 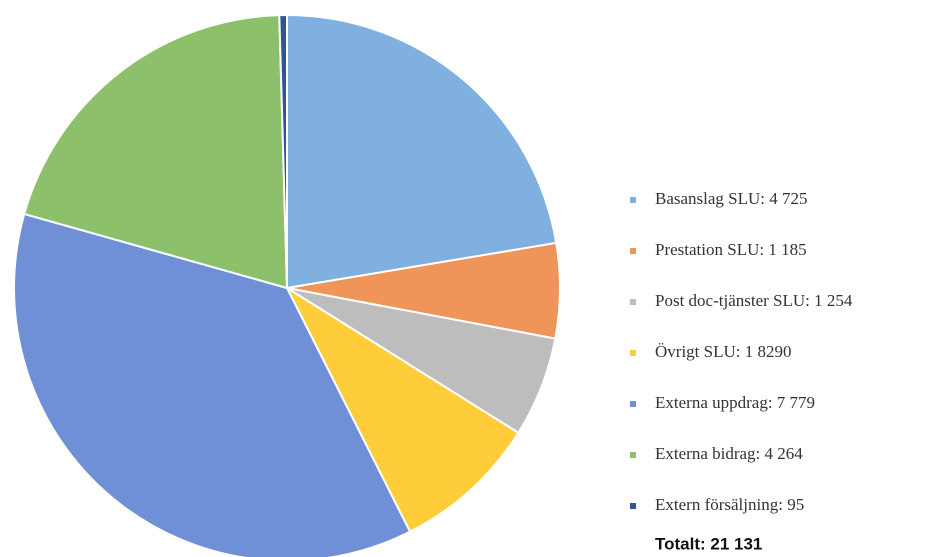 What do you see at coordinates (731, 249) in the screenshot?
I see `legend-label: Prestation SLU: 1 185` at bounding box center [731, 249].